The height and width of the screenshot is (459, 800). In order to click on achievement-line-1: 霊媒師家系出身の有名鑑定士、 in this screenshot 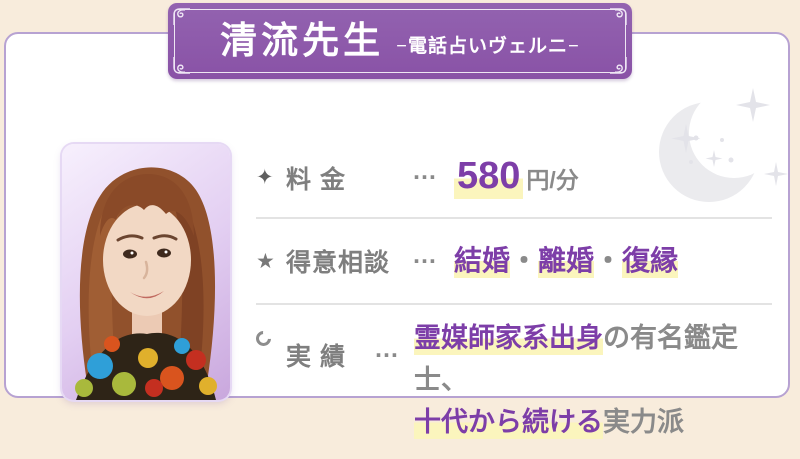, I will do `click(593, 359)`.